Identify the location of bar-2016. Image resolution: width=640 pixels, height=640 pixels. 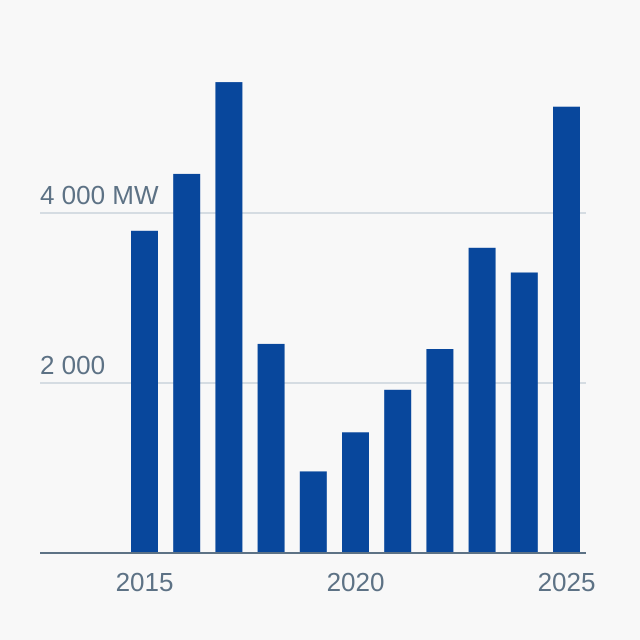
(187, 363).